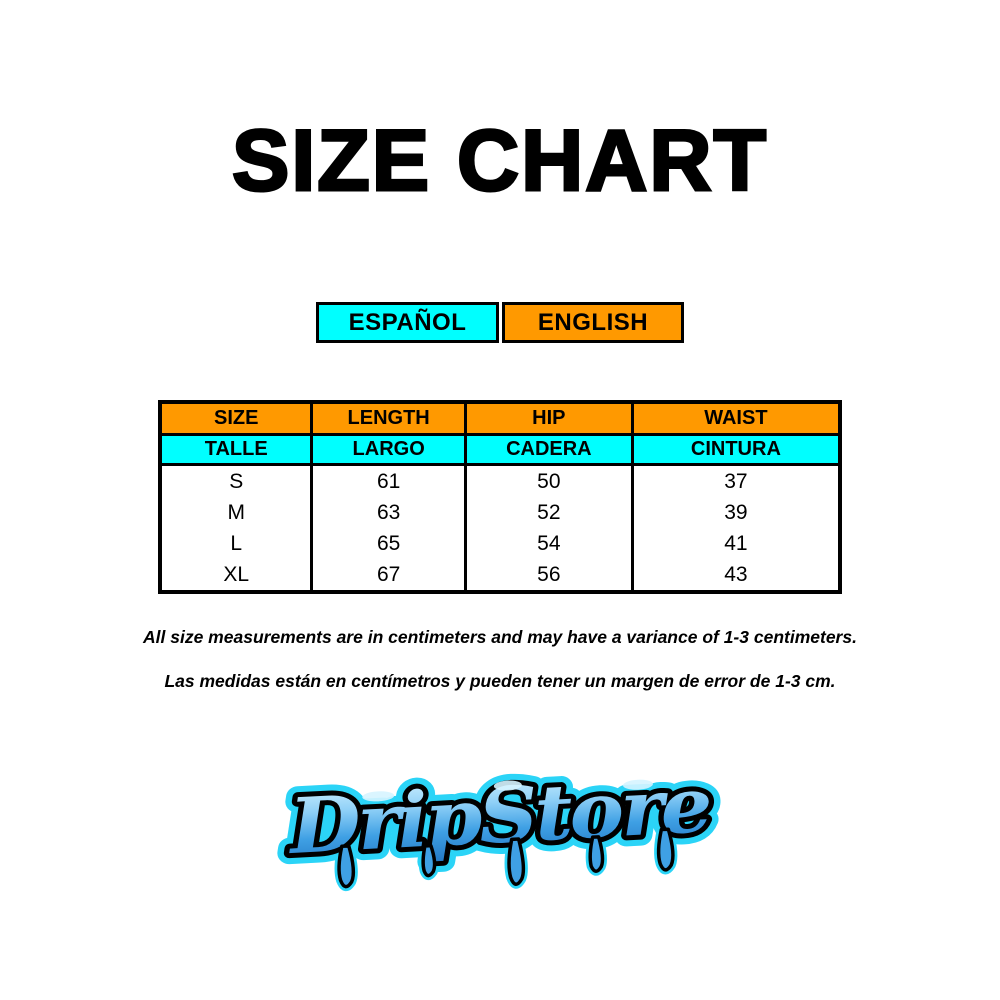 Image resolution: width=1000 pixels, height=1000 pixels. I want to click on header-cell-length: LENGTH, so click(390, 418).